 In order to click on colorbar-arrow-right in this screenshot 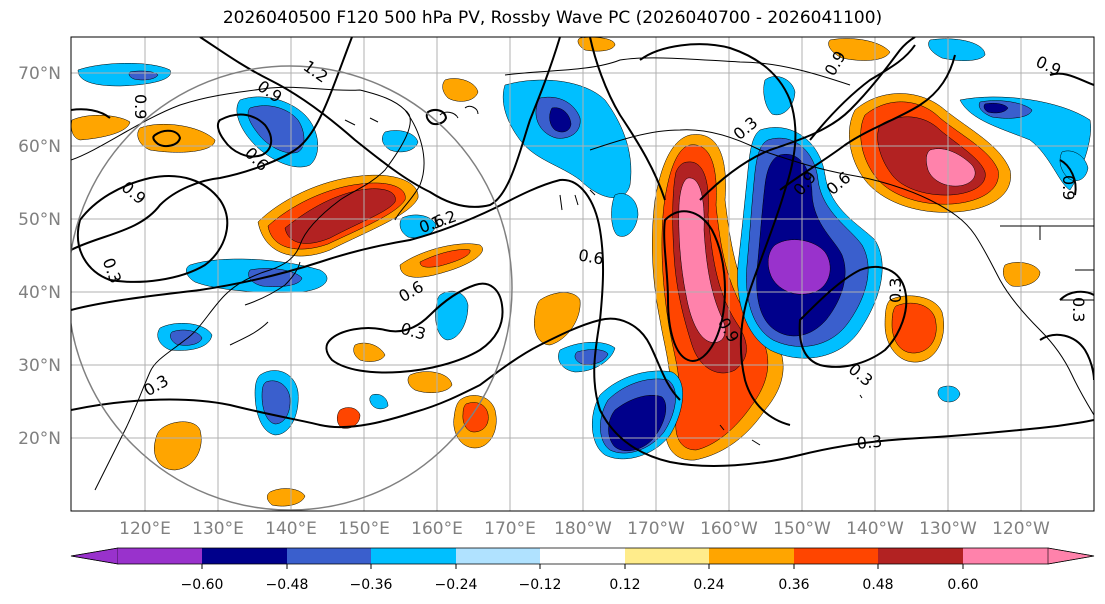, I will do `click(1071, 556)`.